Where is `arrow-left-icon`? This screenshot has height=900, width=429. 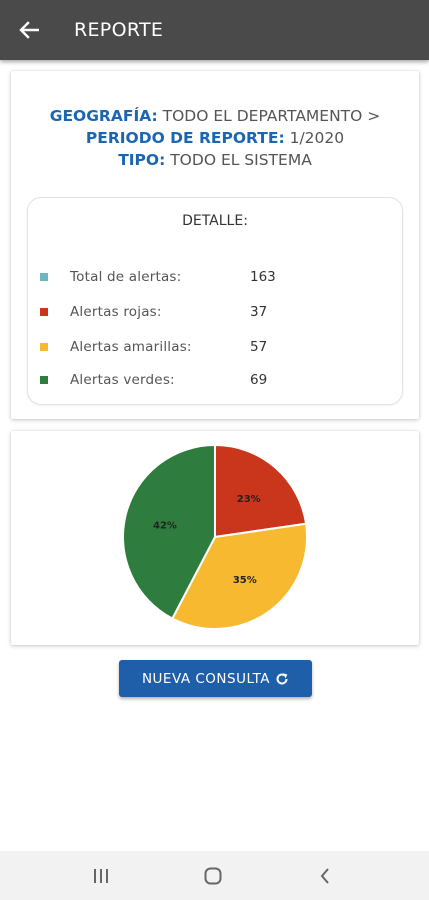 arrow-left-icon is located at coordinates (29, 30).